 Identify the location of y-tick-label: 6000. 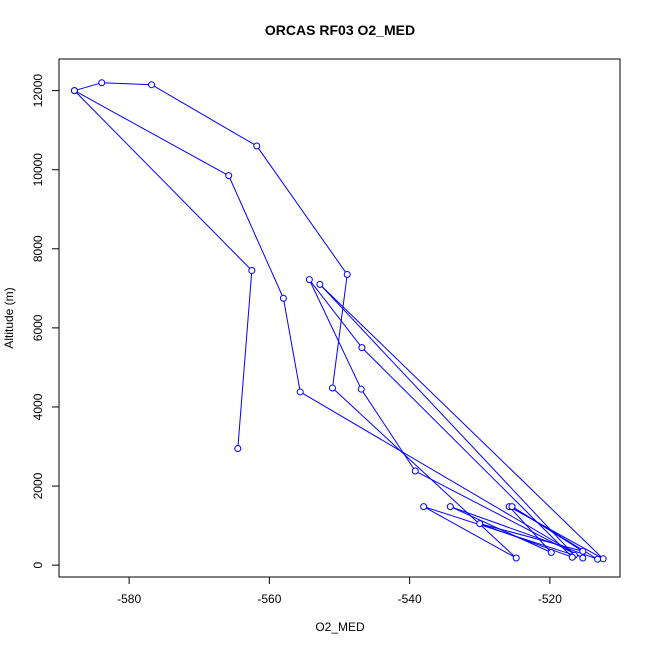
(38, 327).